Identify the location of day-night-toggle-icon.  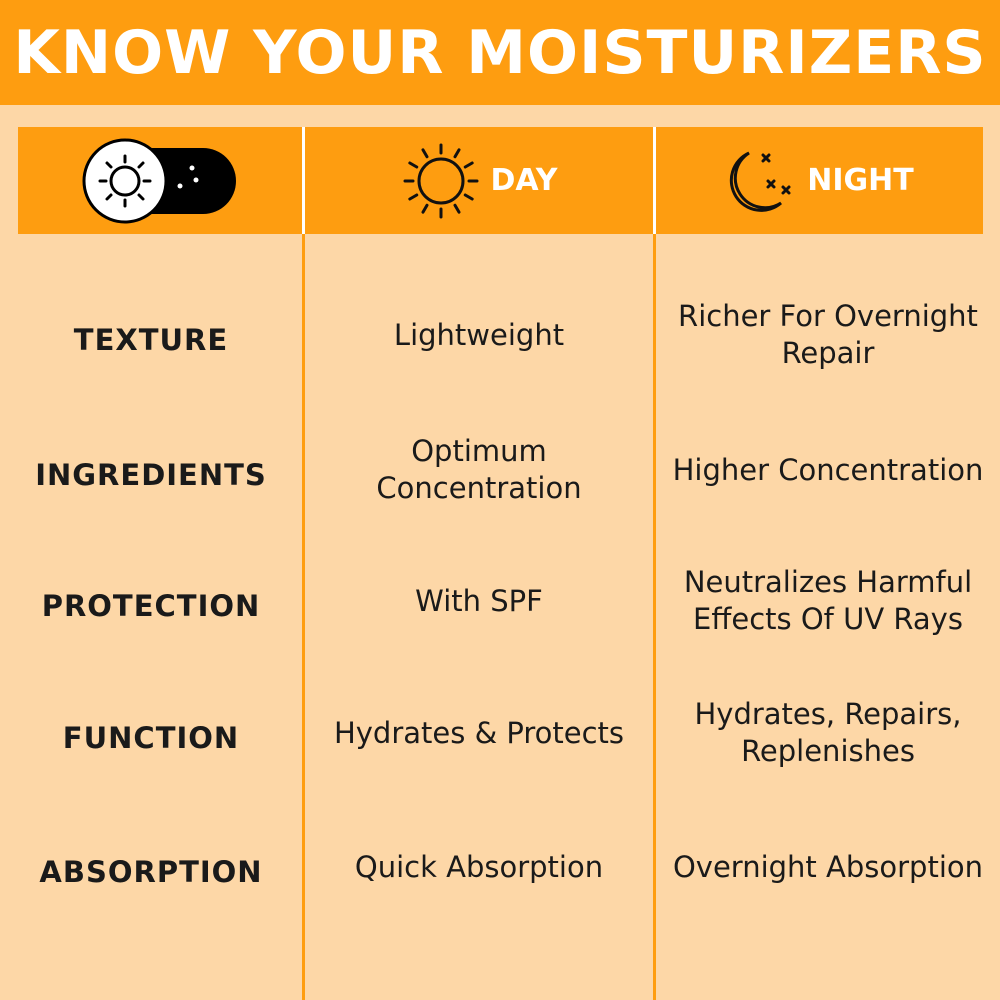
(159, 180).